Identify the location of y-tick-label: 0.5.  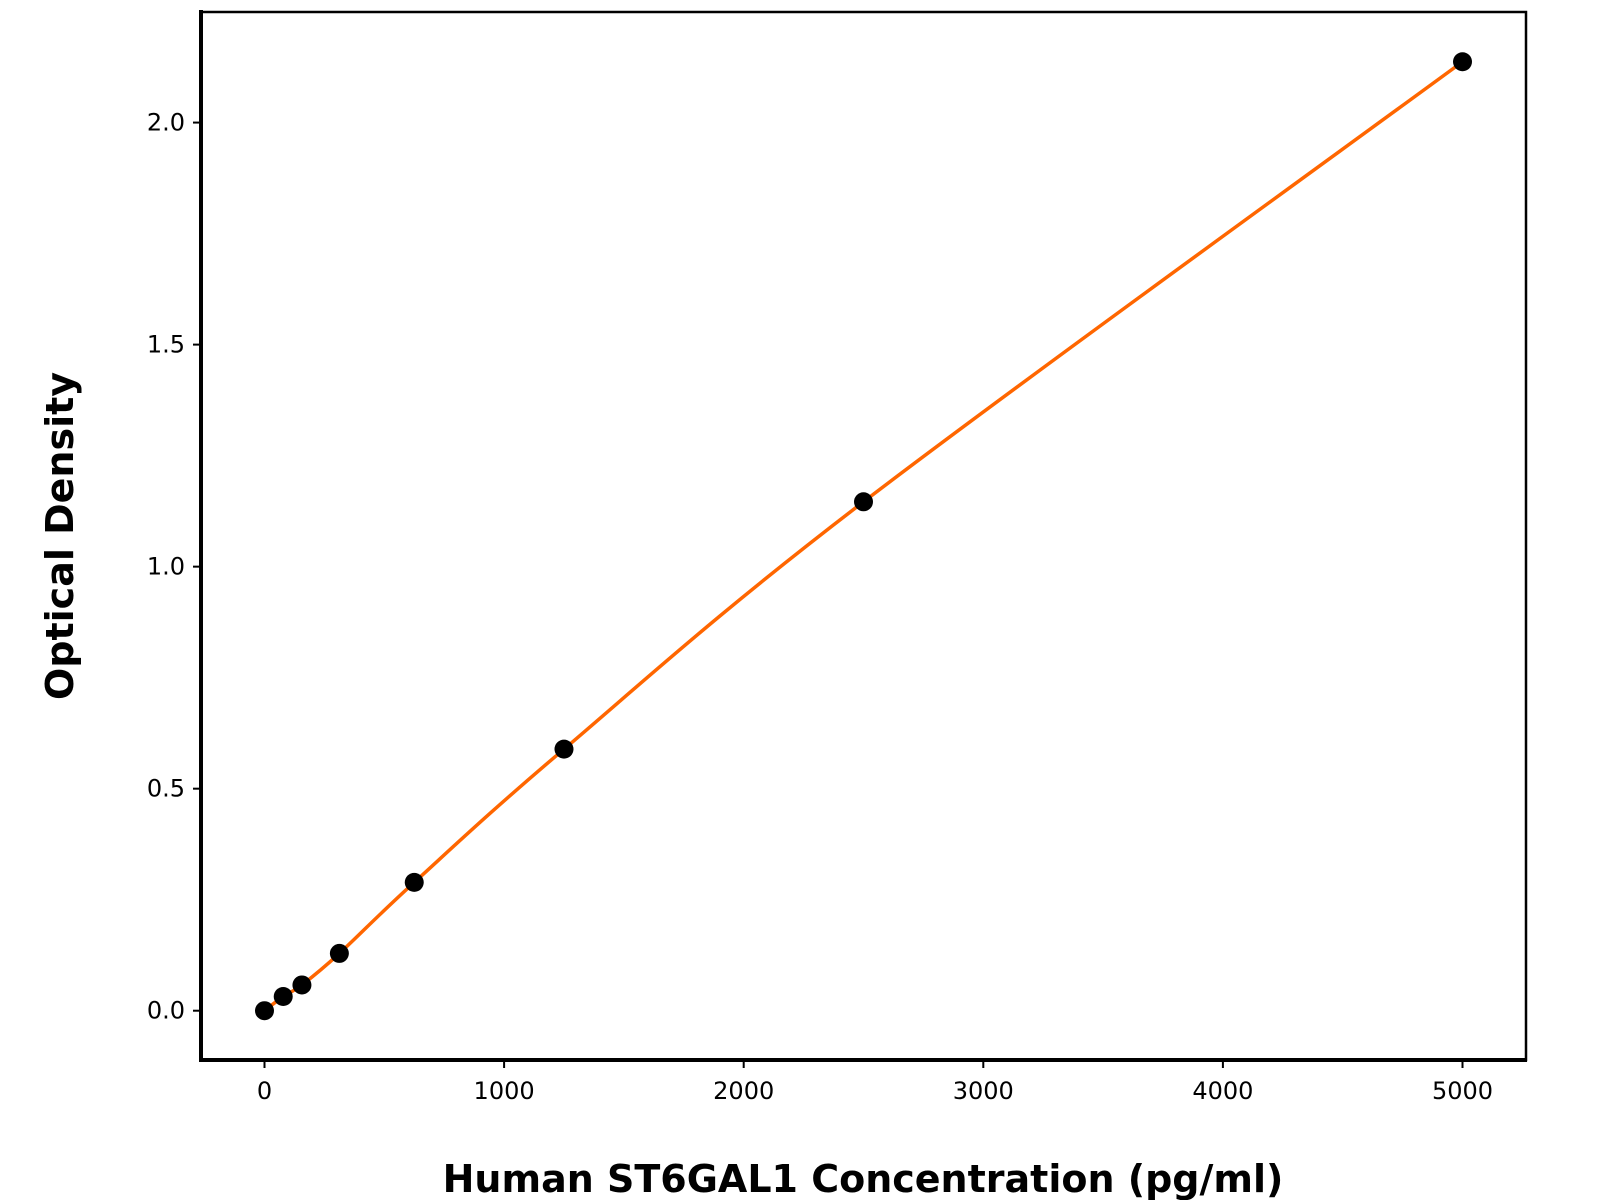
(166, 789).